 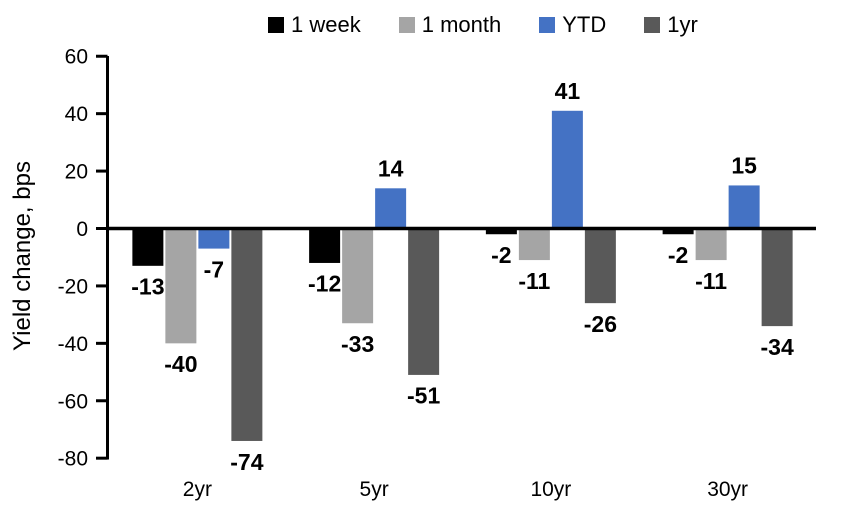 What do you see at coordinates (180, 364) in the screenshot?
I see `data-label-1-month-2yr: -40` at bounding box center [180, 364].